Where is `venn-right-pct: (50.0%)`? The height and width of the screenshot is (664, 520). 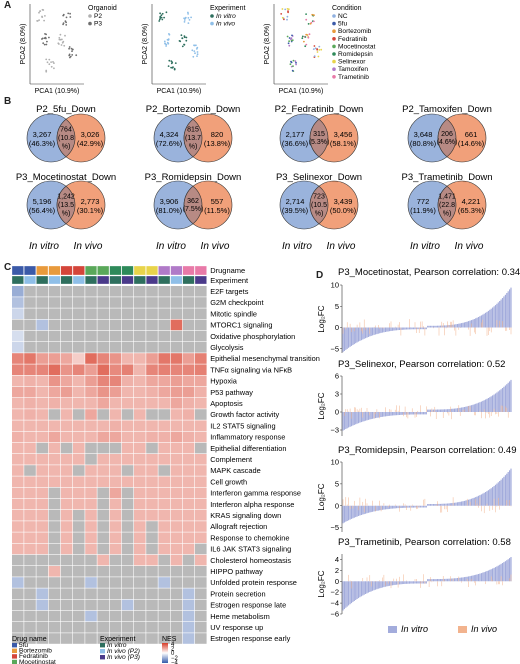 venn-right-pct: (50.0%) is located at coordinates (343, 210).